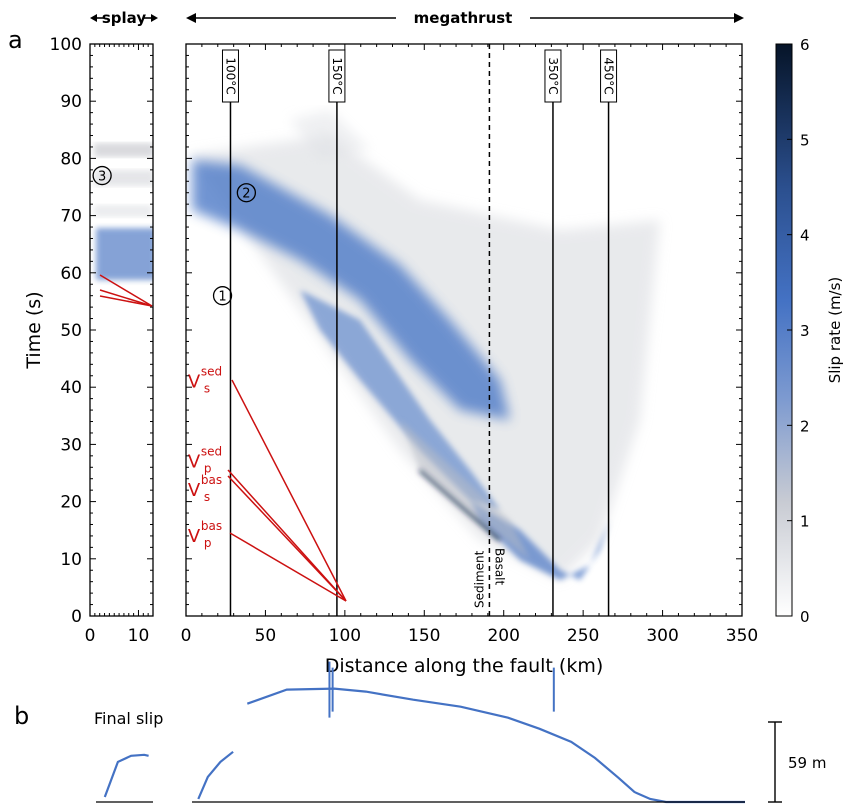 This screenshot has width=851, height=810. Describe the element at coordinates (223, 438) in the screenshot. I see `wave-speed-lines` at that location.